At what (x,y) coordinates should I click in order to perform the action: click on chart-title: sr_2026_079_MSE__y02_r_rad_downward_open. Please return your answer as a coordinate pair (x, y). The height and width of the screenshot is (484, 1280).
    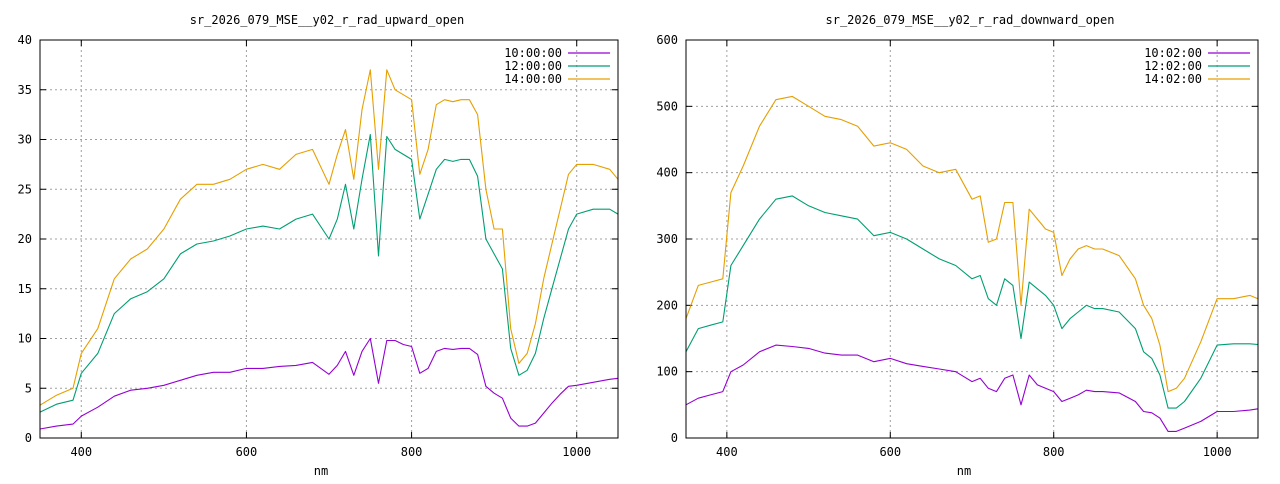
    Looking at the image, I should click on (970, 20).